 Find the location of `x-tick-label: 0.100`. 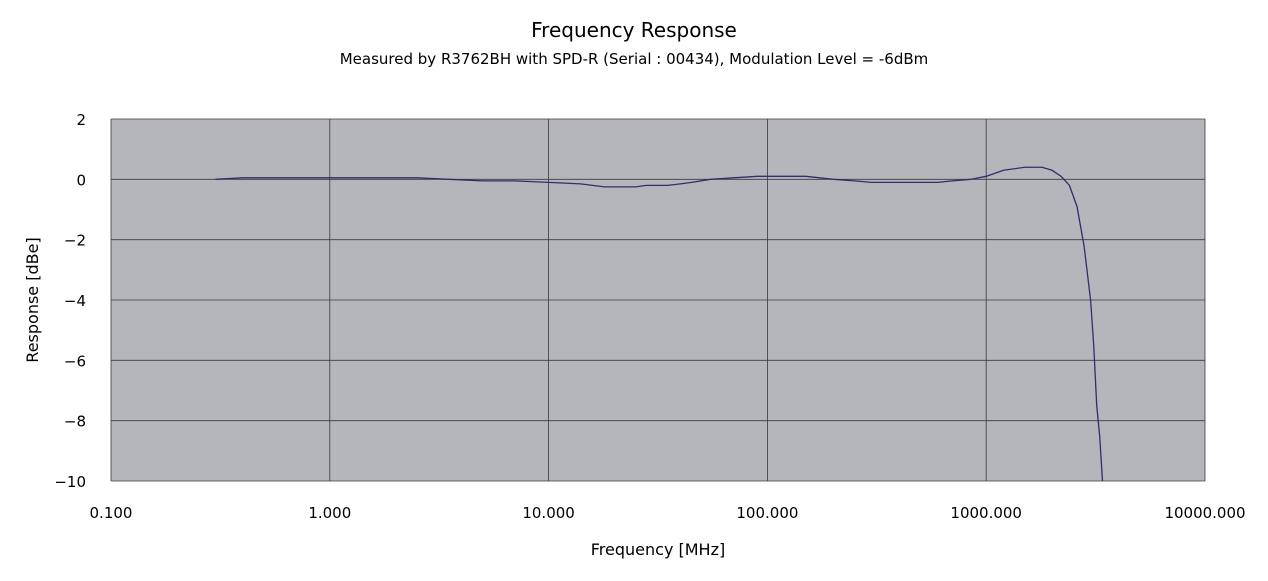

x-tick-label: 0.100 is located at coordinates (111, 513).